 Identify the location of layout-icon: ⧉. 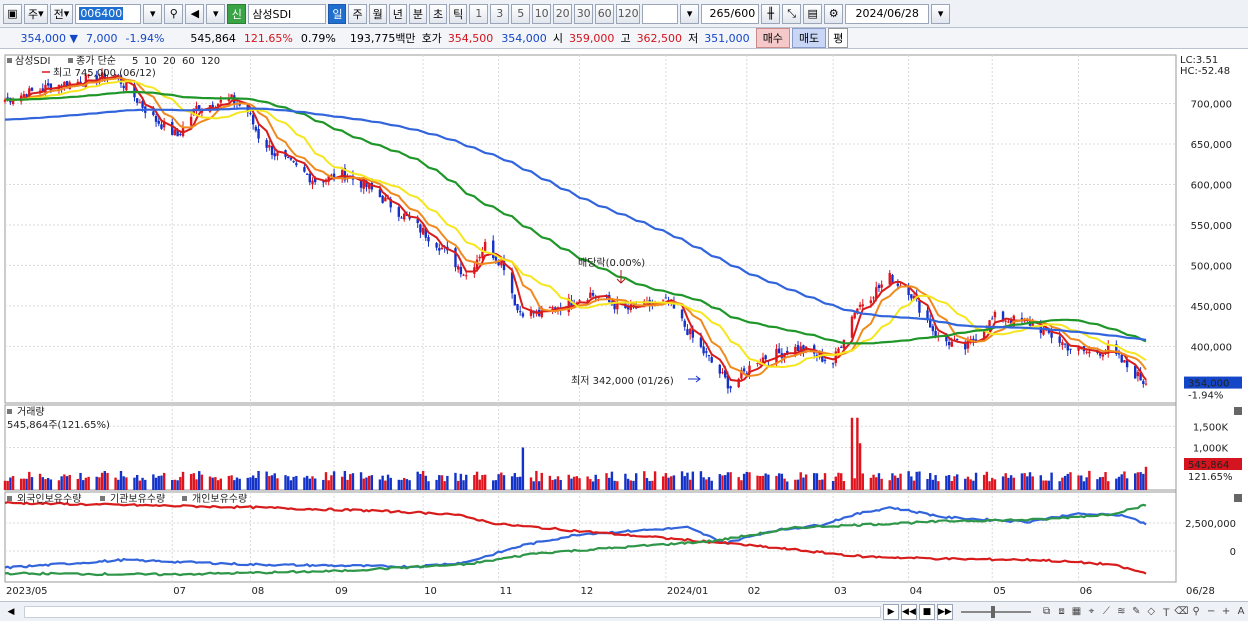
(1047, 611).